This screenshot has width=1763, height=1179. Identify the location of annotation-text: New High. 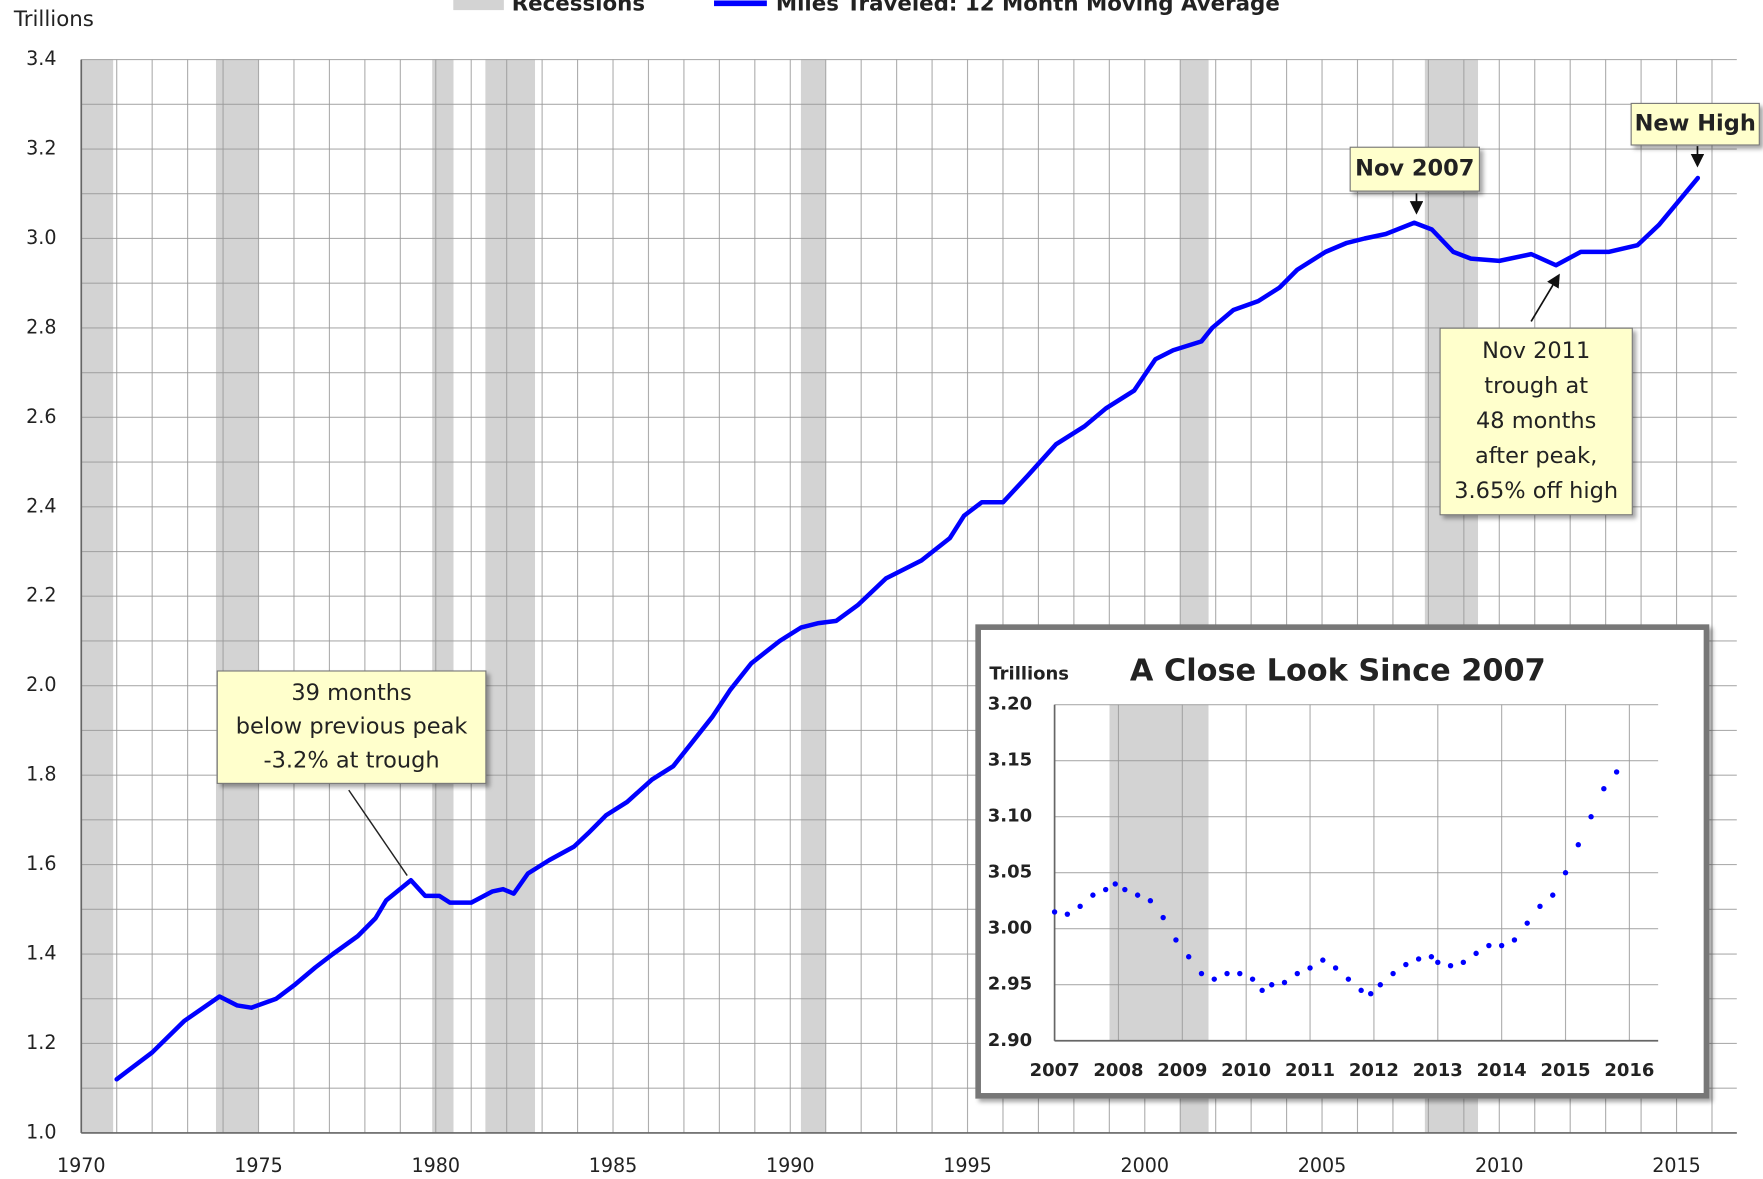
(1695, 124).